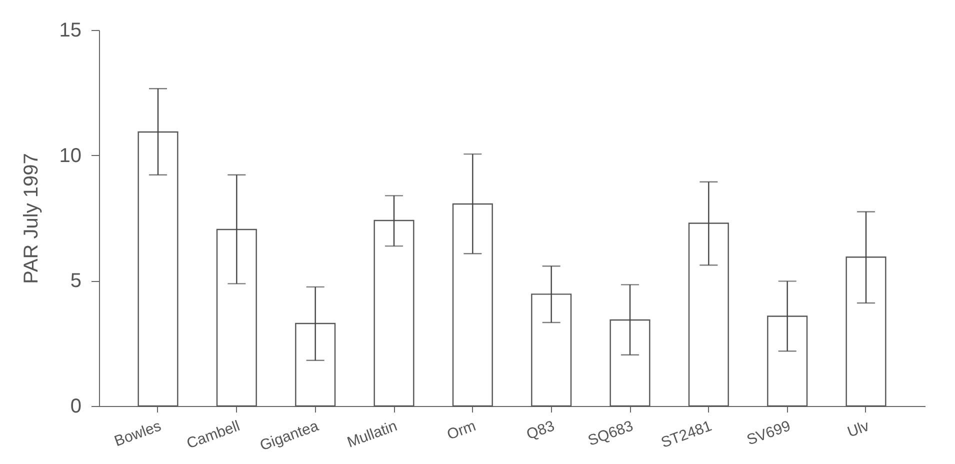 Image resolution: width=955 pixels, height=464 pixels. Describe the element at coordinates (70, 31) in the screenshot. I see `y-tick-label: 15` at that location.